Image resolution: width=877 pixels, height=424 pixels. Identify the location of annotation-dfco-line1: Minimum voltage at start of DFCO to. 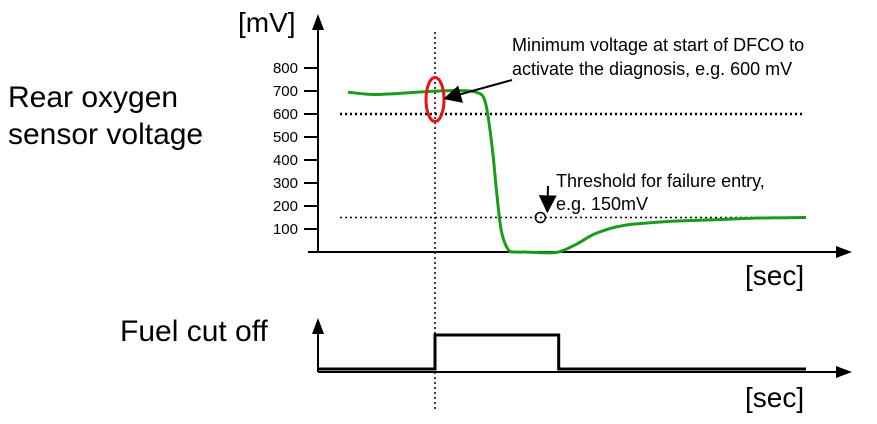
(658, 45).